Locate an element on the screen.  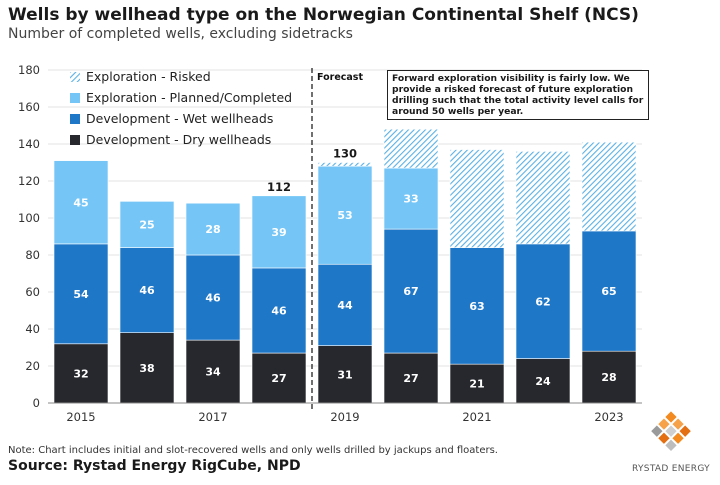
y-tick-label-60: 60 is located at coordinates (32, 292).